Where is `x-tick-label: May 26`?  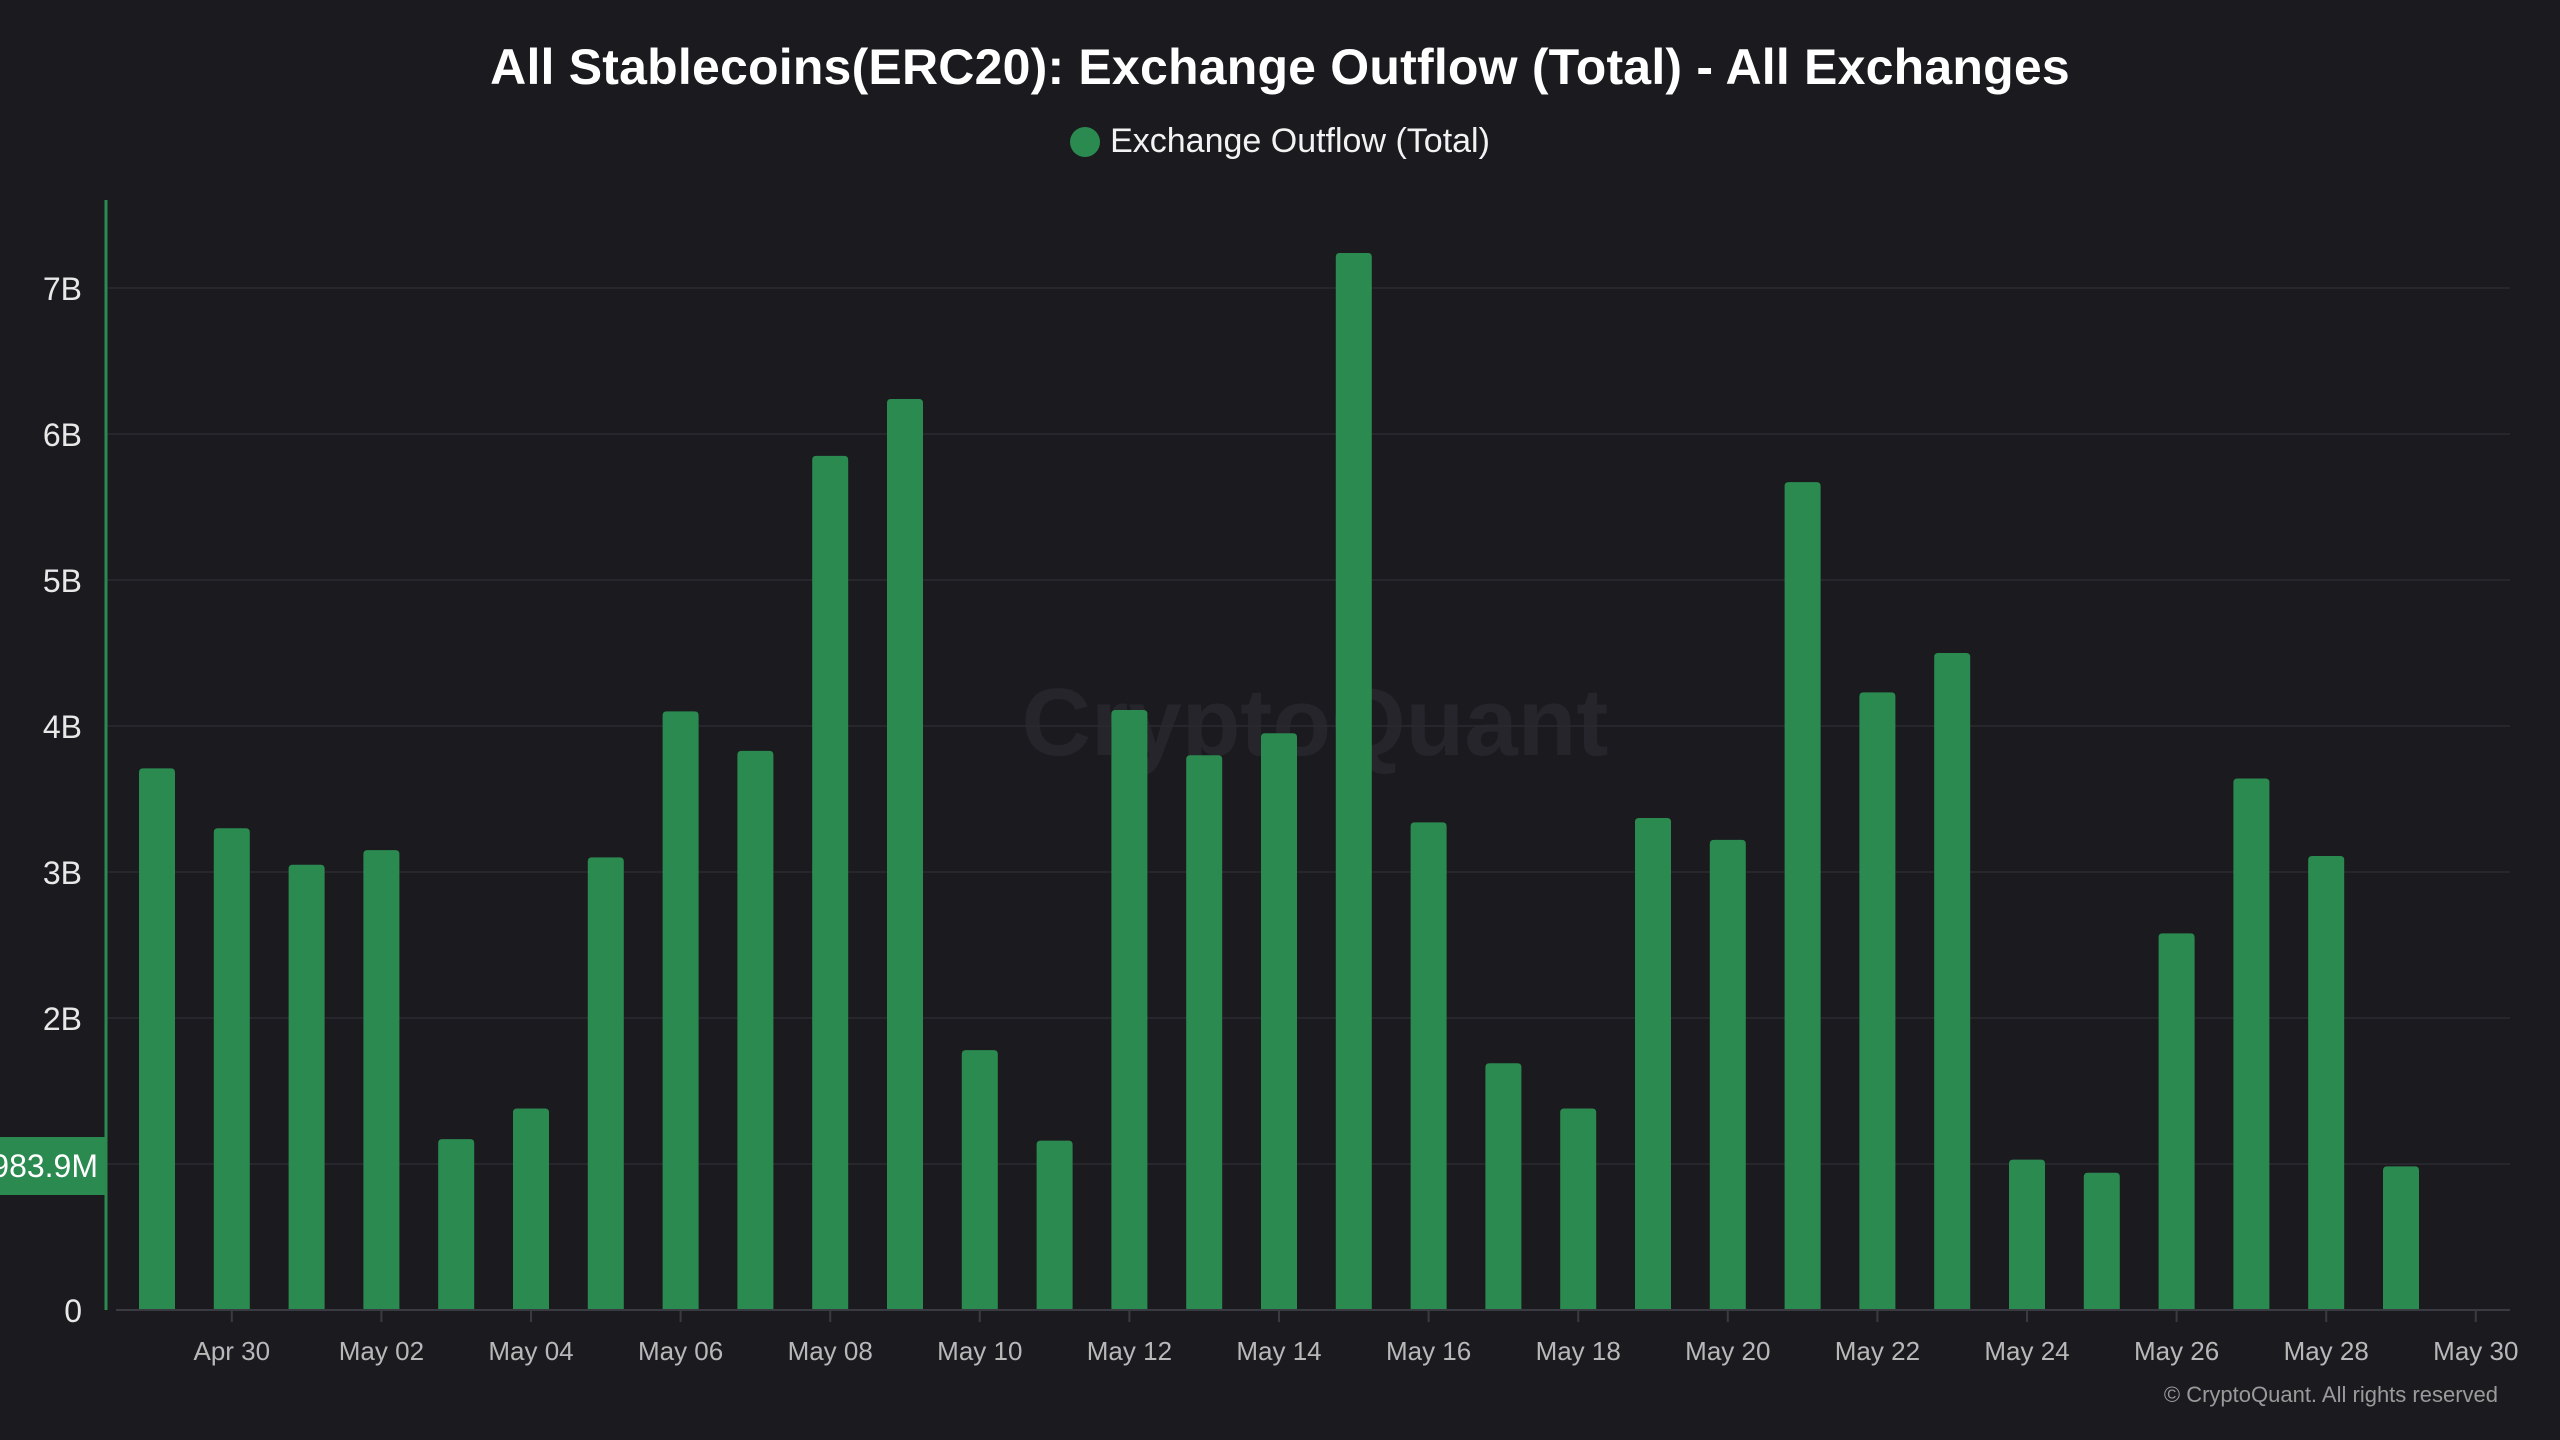 x-tick-label: May 26 is located at coordinates (2176, 1351).